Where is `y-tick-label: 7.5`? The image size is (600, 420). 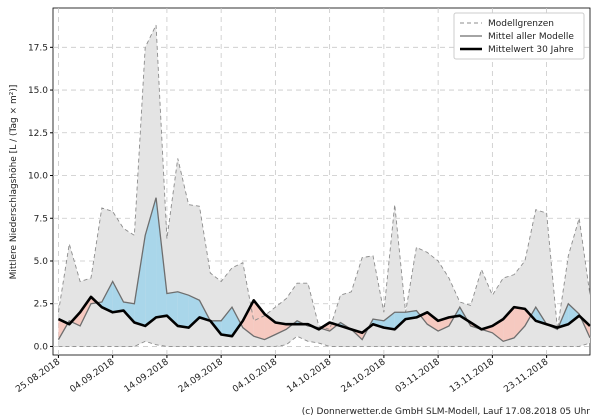 y-tick-label: 7.5 is located at coordinates (41, 219).